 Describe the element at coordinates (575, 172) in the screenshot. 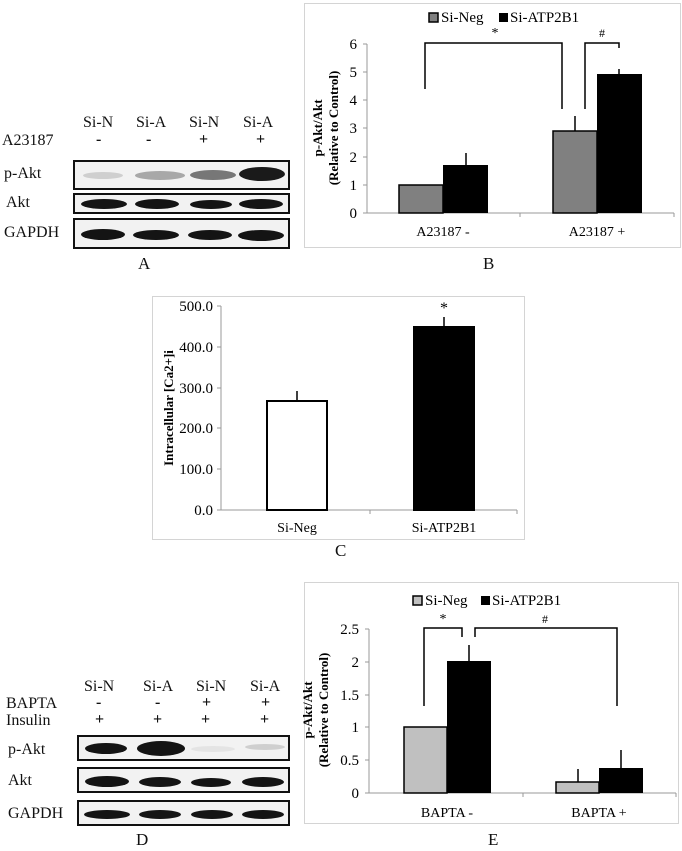

I see `bar-si-neg-a23187-plus` at that location.